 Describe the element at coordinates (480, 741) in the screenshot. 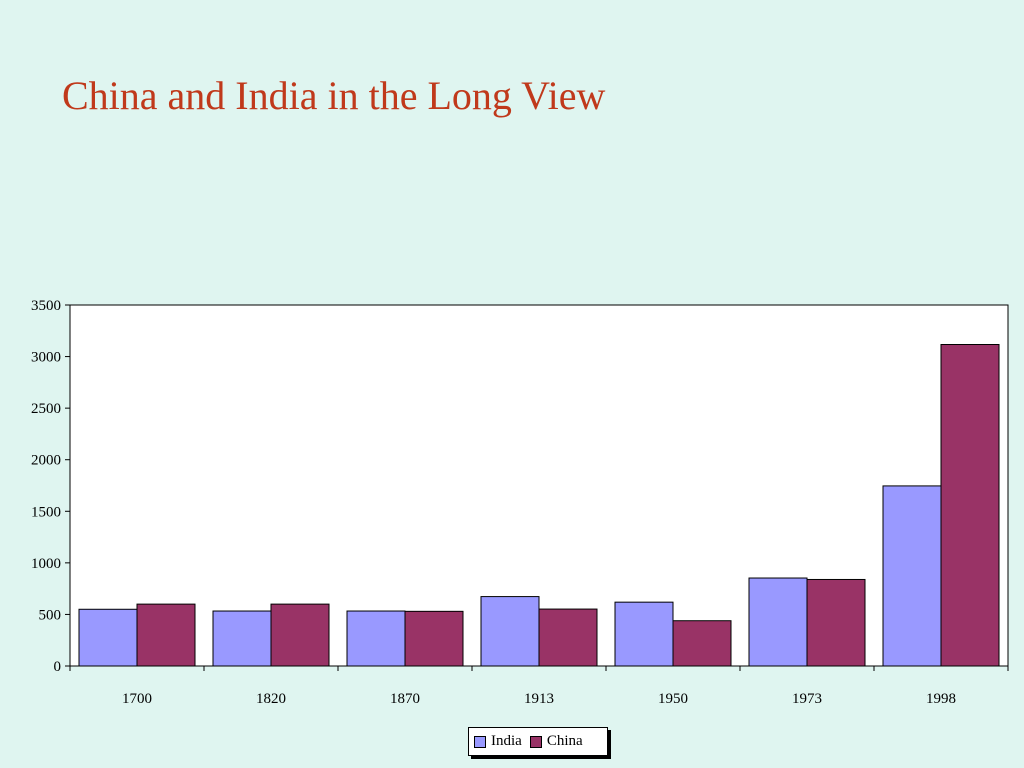

I see `legend-swatch-india` at that location.